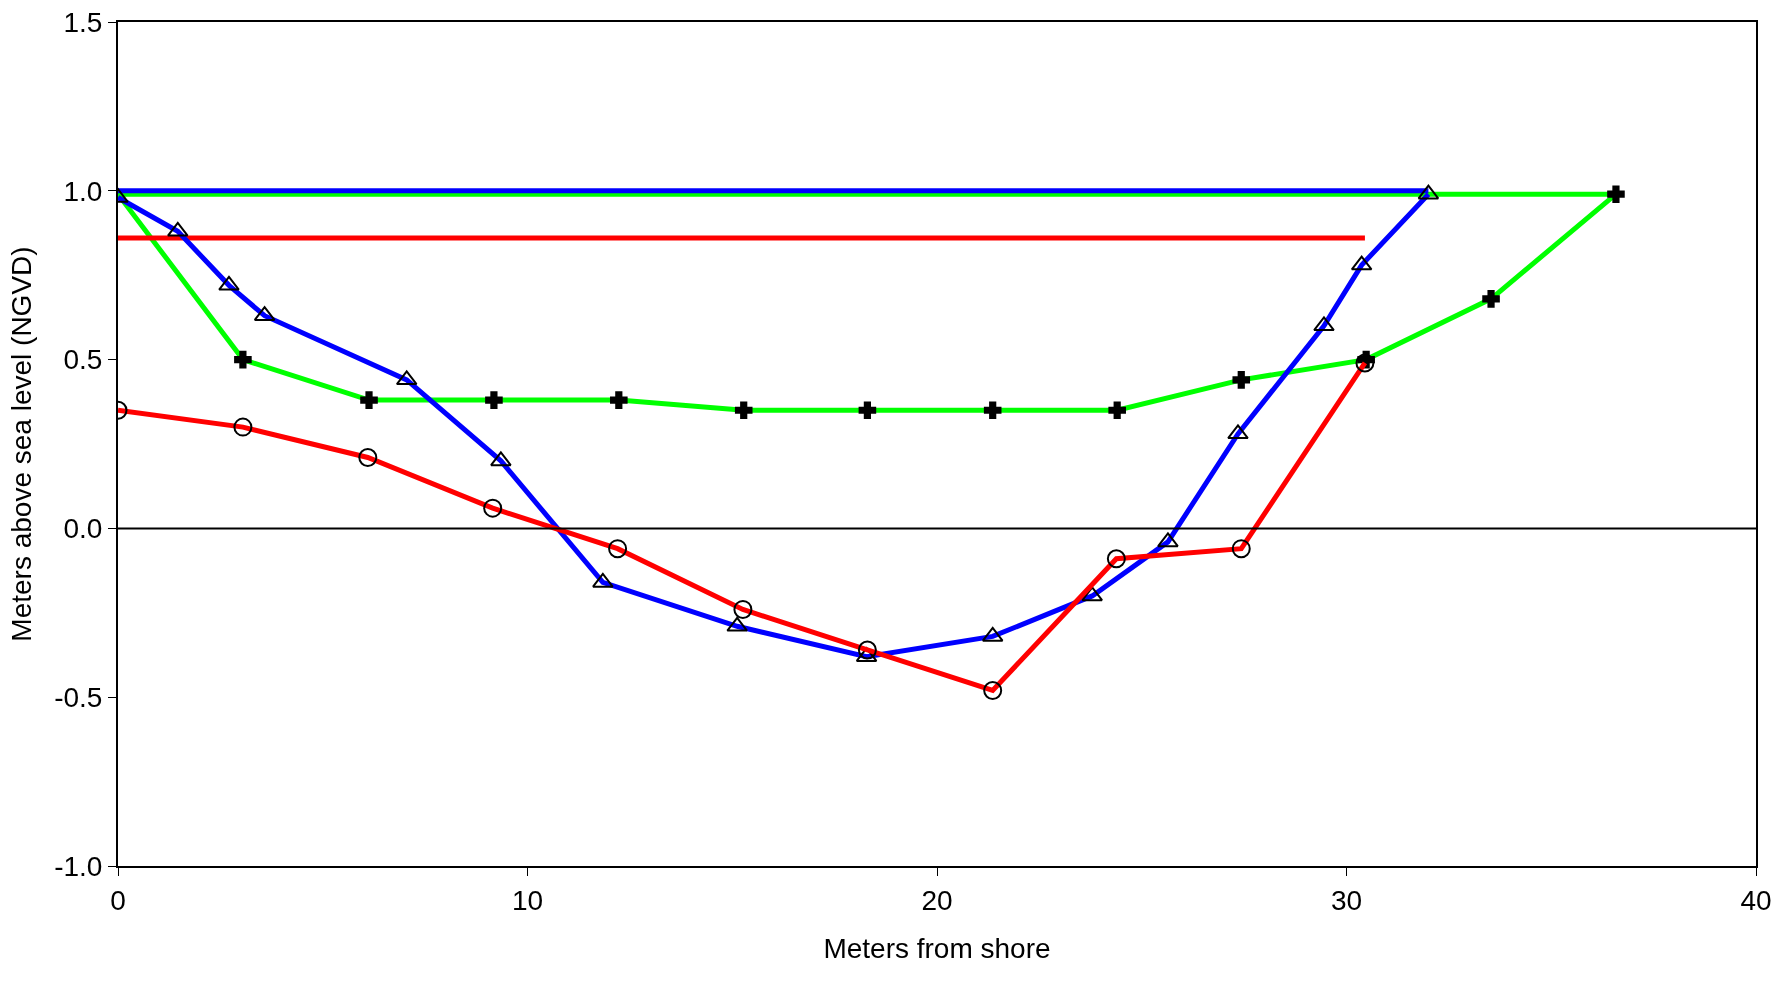 This screenshot has width=1788, height=984. Describe the element at coordinates (527, 900) in the screenshot. I see `x-tick-label: 10` at that location.